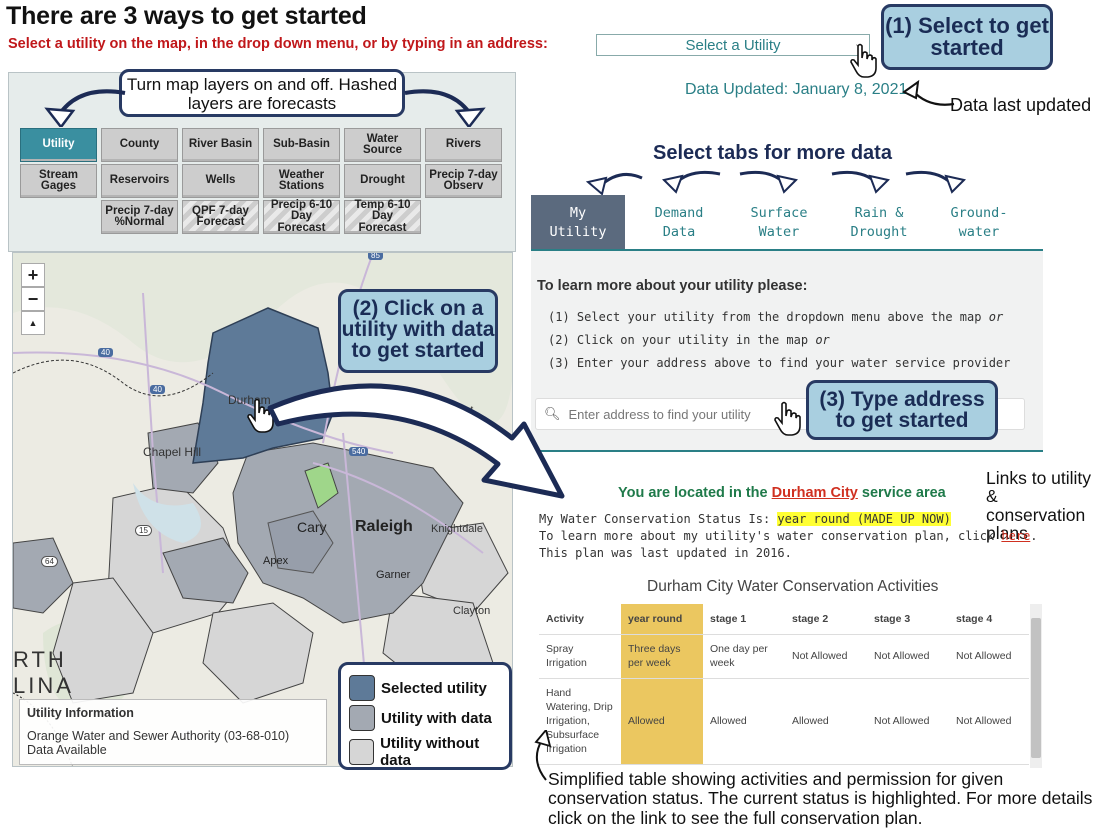 Image resolution: width=1099 pixels, height=836 pixels. Describe the element at coordinates (678, 340) in the screenshot. I see `learn-step-text: (2) Click on your utility in the map` at that location.